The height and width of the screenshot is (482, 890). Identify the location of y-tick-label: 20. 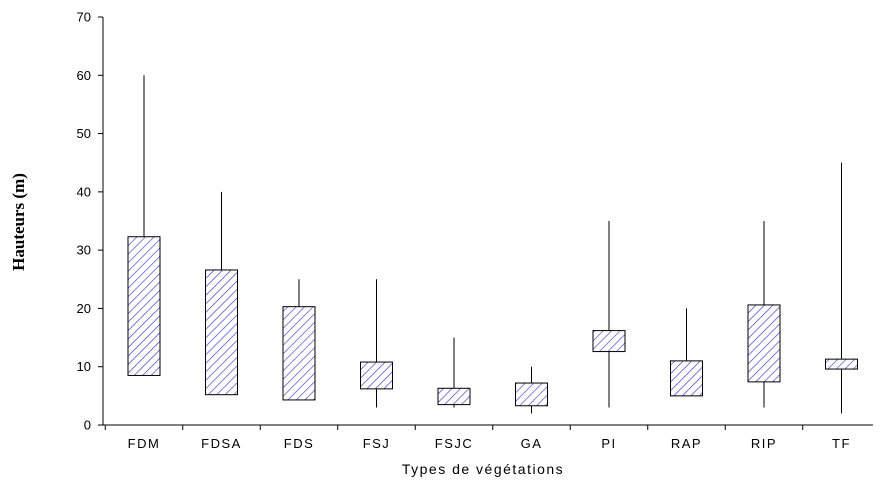
(84, 308).